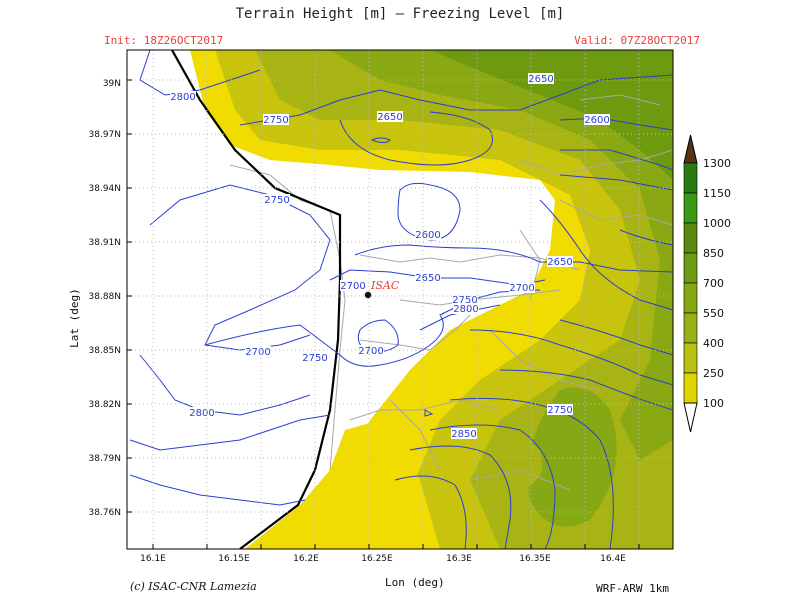 This screenshot has height=600, width=800. I want to click on y-tick-label: 38.82N, so click(105, 405).